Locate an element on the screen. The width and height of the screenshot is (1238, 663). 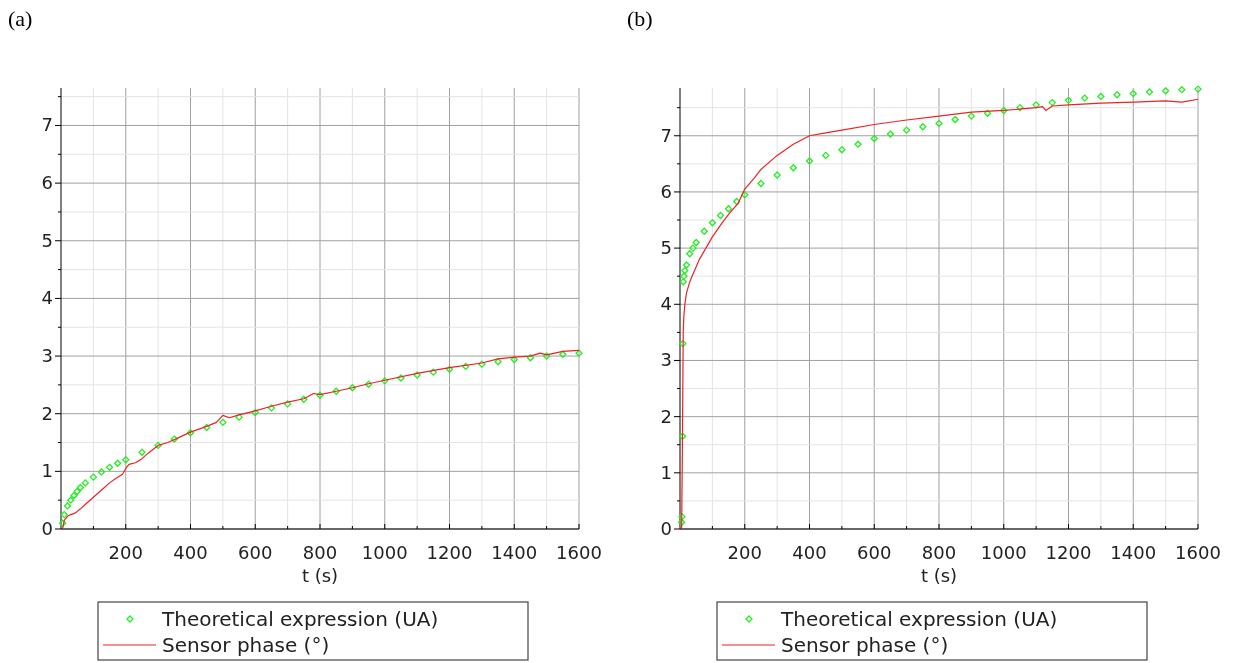
chart-title: (a) is located at coordinates (20, 18).